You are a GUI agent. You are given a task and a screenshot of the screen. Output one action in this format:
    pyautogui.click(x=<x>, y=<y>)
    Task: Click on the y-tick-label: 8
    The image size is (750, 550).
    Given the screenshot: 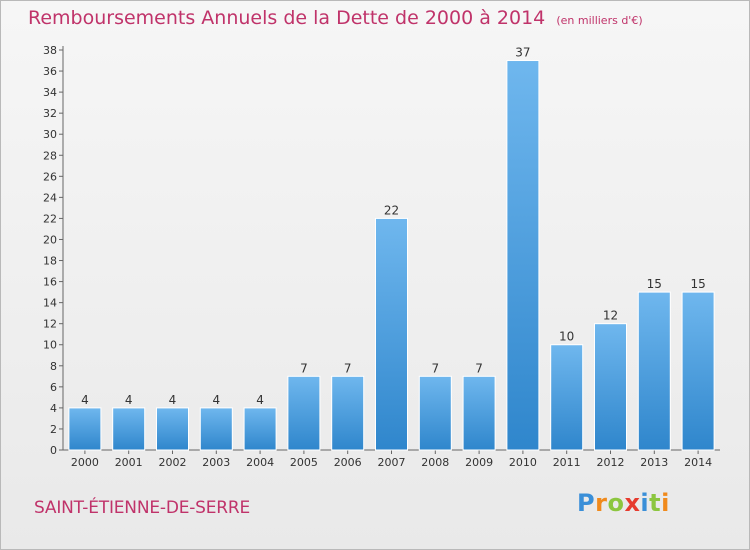 What is the action you would take?
    pyautogui.click(x=53, y=366)
    